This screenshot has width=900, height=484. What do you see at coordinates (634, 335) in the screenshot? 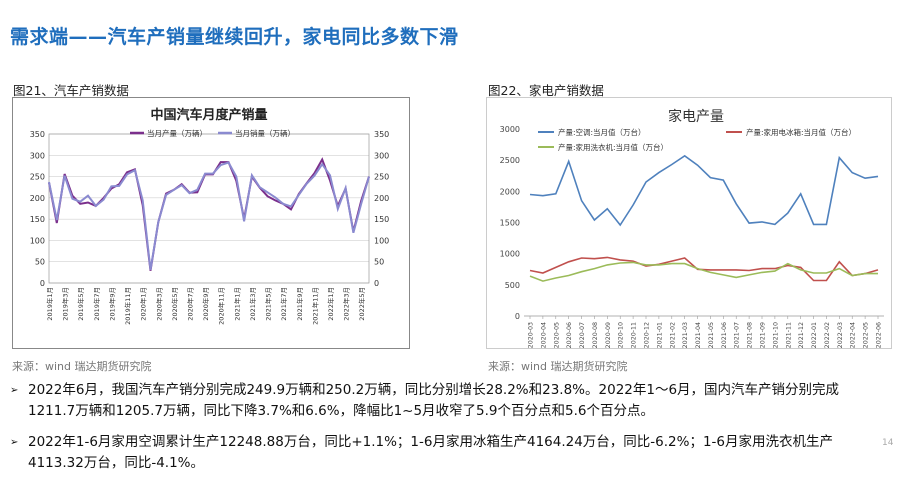
I see `x-tick-label: 2020-11` at bounding box center [634, 335].